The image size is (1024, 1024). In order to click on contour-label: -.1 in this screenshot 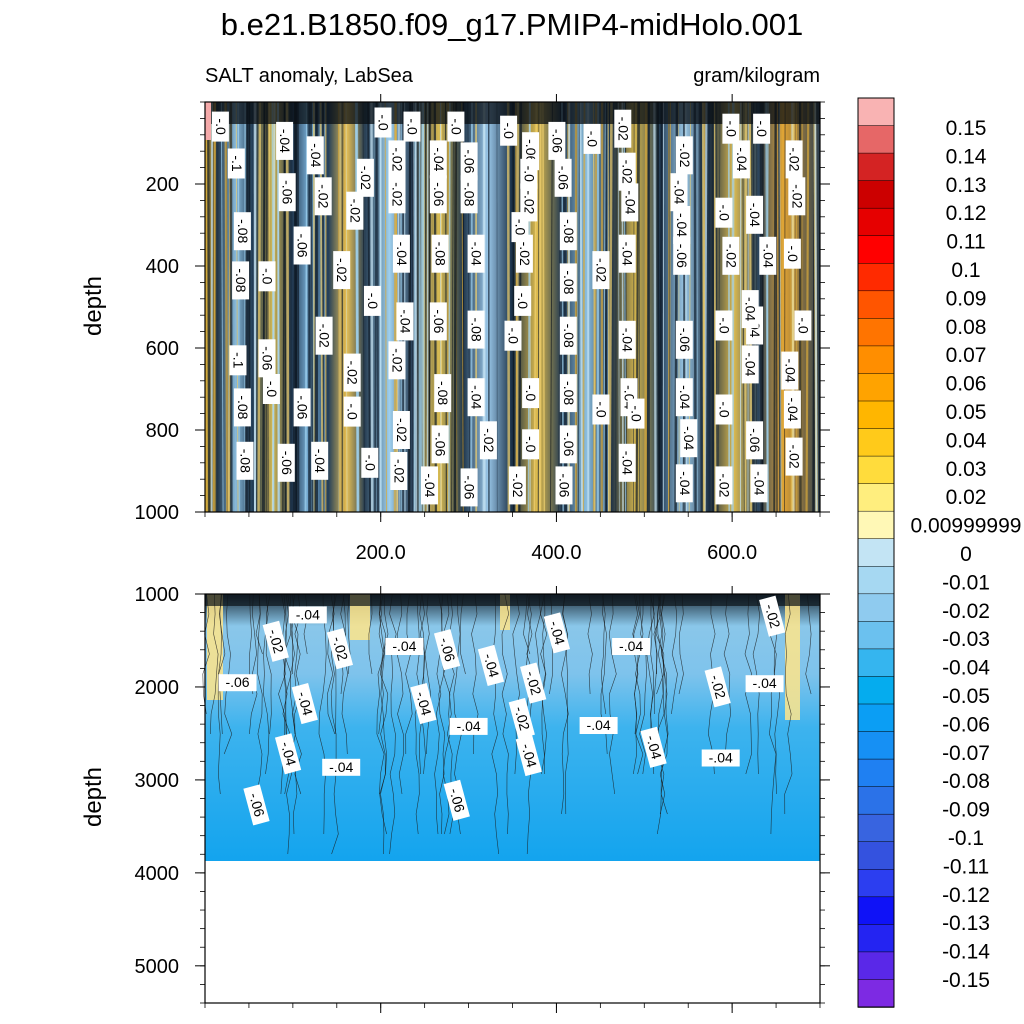, I will do `click(238, 360)`.